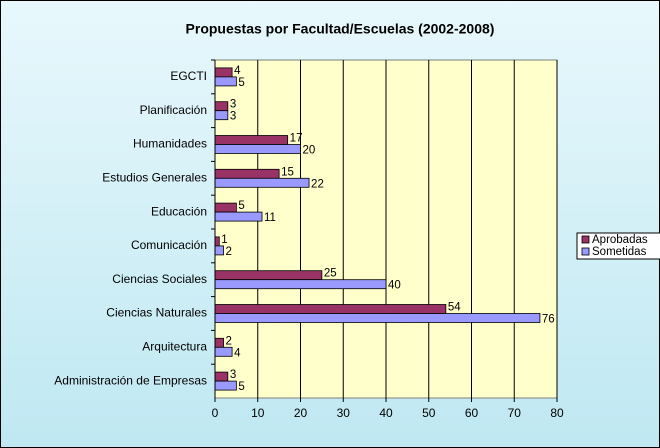 The image size is (660, 448). What do you see at coordinates (557, 413) in the screenshot?
I see `x-tick-label: 80` at bounding box center [557, 413].